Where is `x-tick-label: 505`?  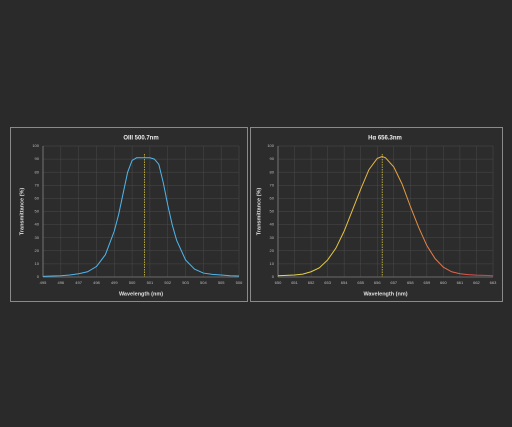 x-tick-label: 505 is located at coordinates (221, 282).